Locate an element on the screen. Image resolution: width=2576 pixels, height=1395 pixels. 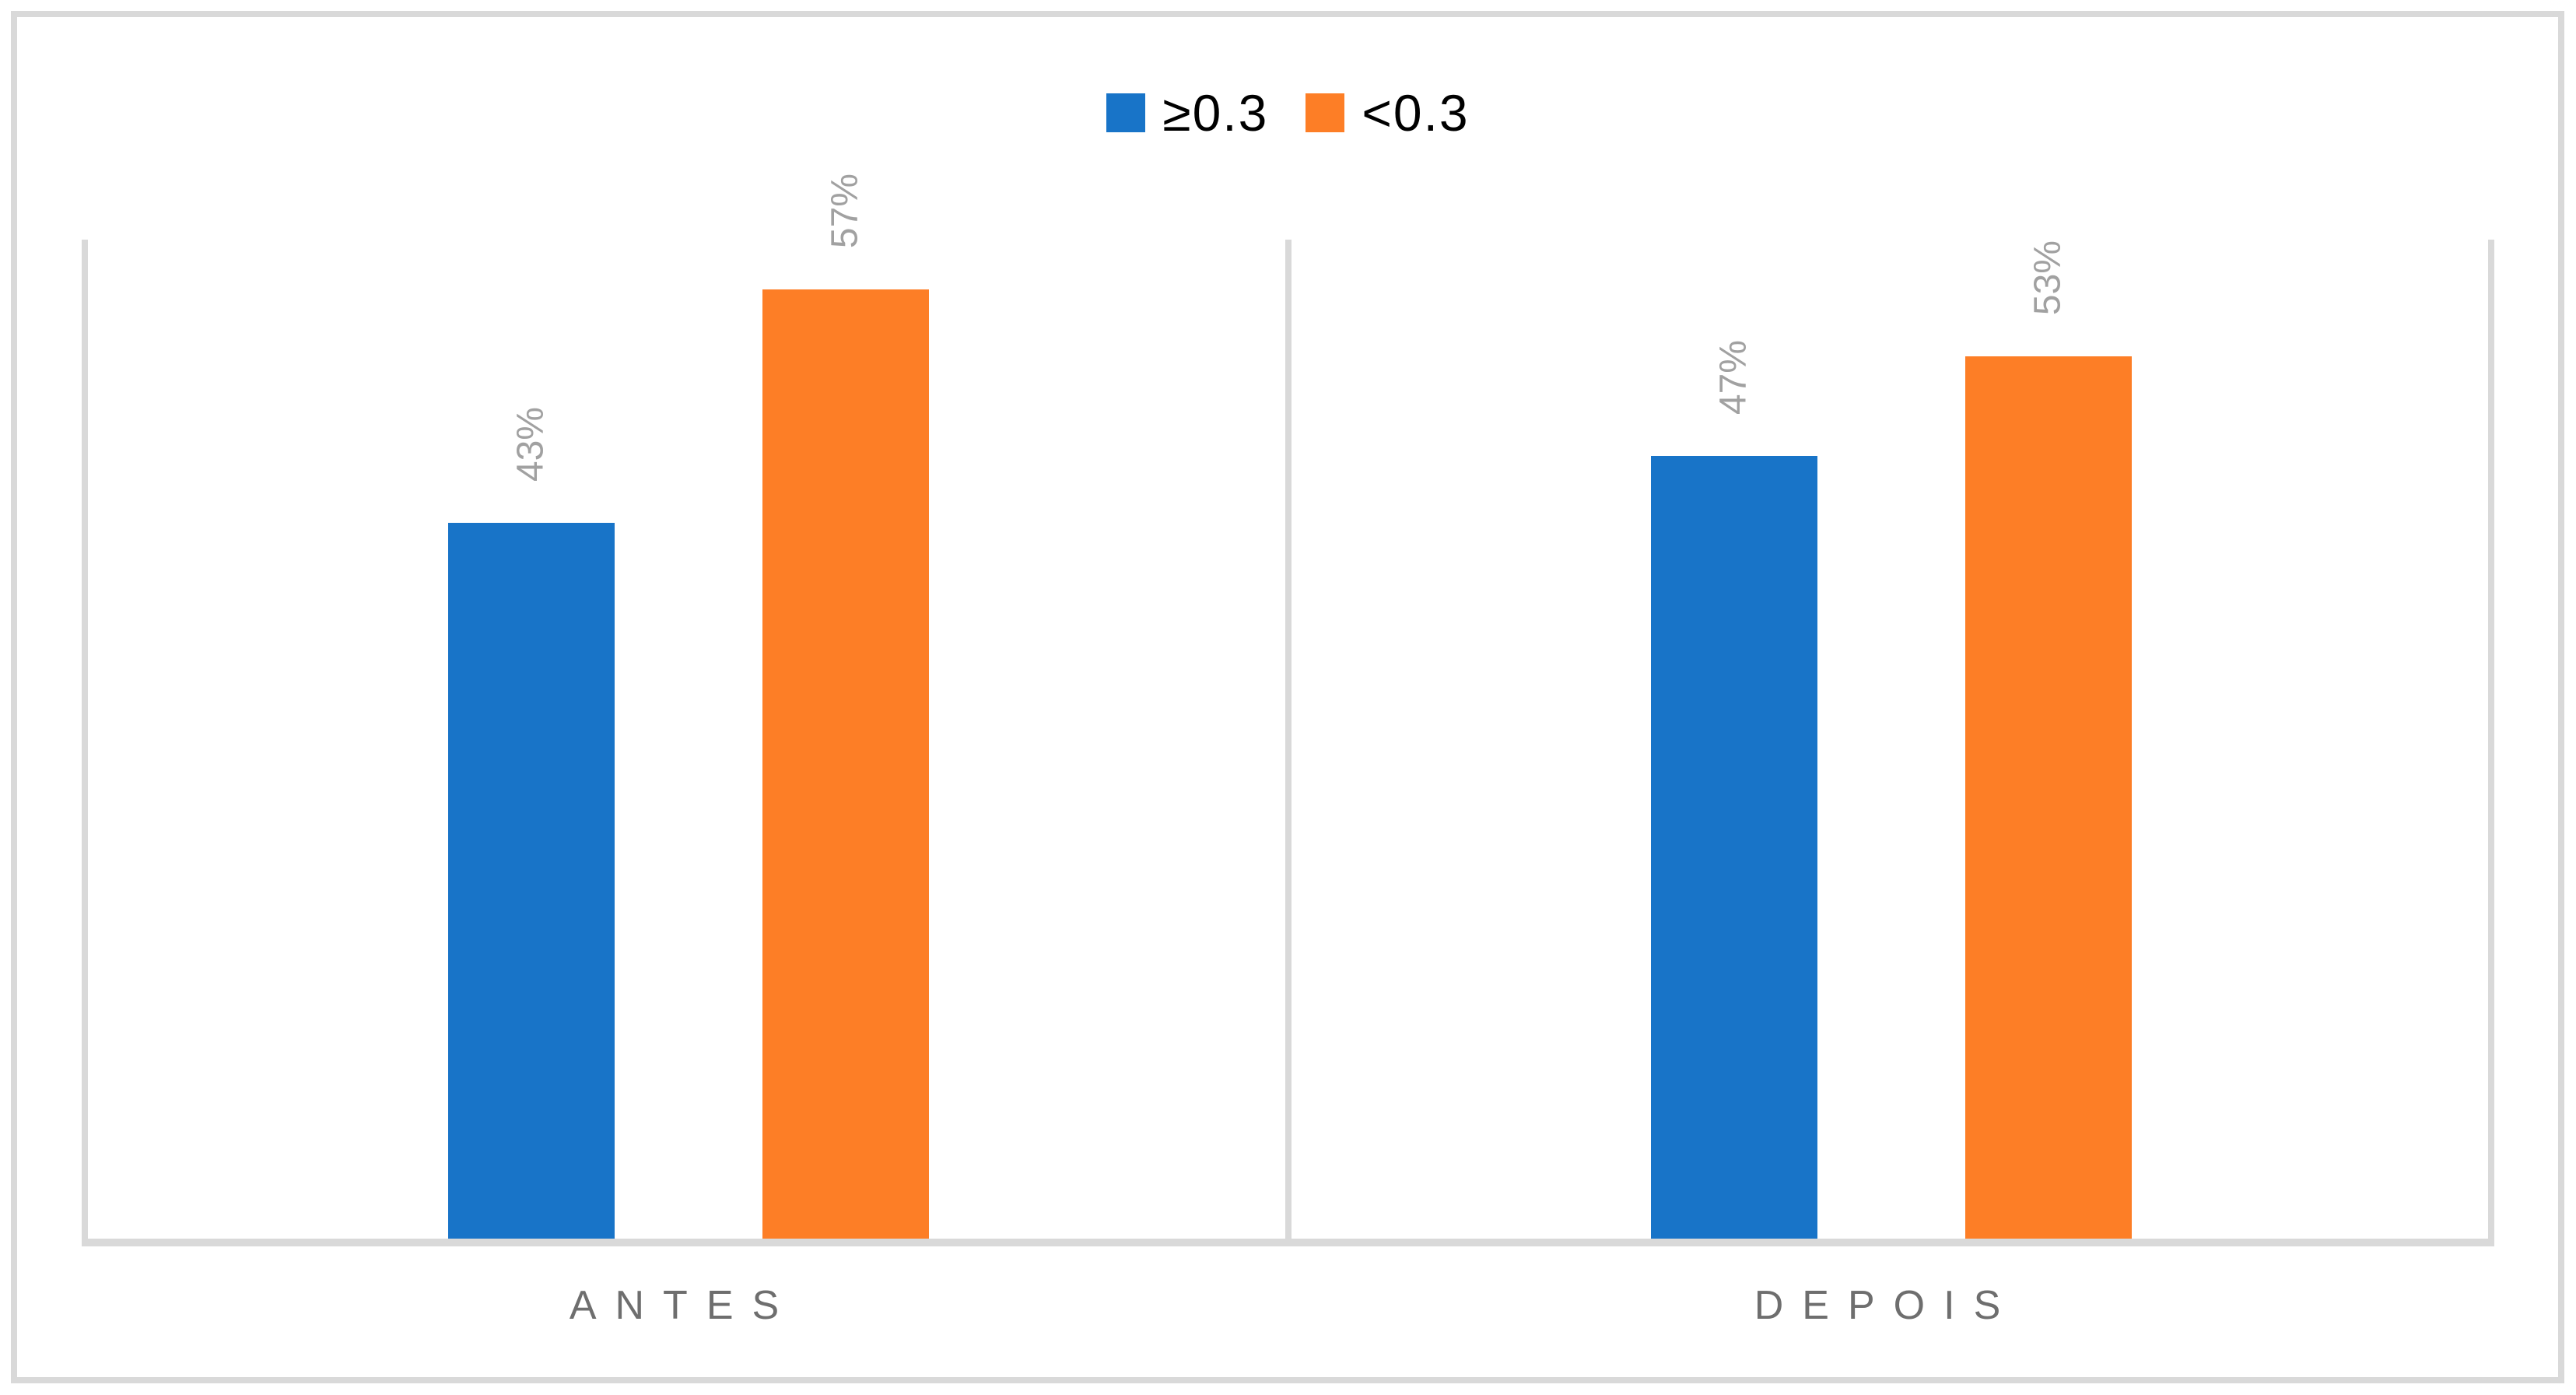
category-separator-gridline is located at coordinates (1288, 739).